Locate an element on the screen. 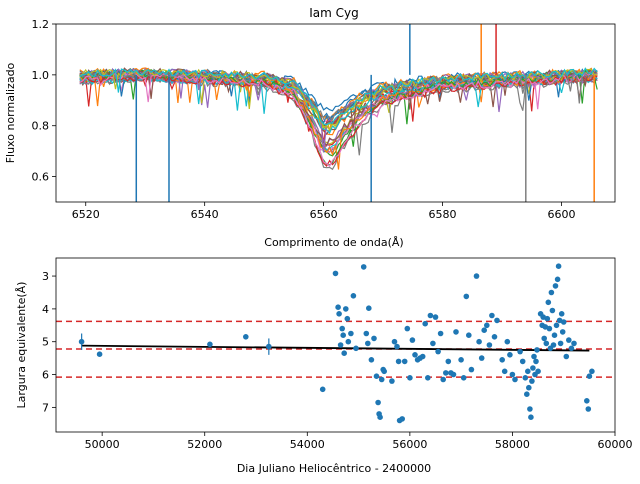  spectrum-x-tick-label: 6580 is located at coordinates (443, 214).